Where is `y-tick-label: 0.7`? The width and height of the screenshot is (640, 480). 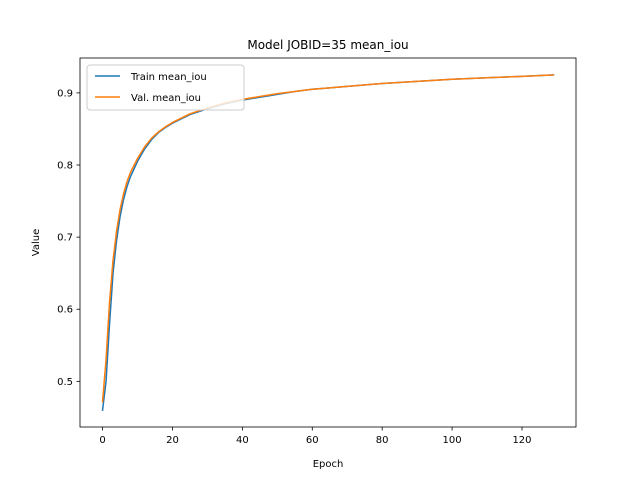 y-tick-label: 0.7 is located at coordinates (65, 238).